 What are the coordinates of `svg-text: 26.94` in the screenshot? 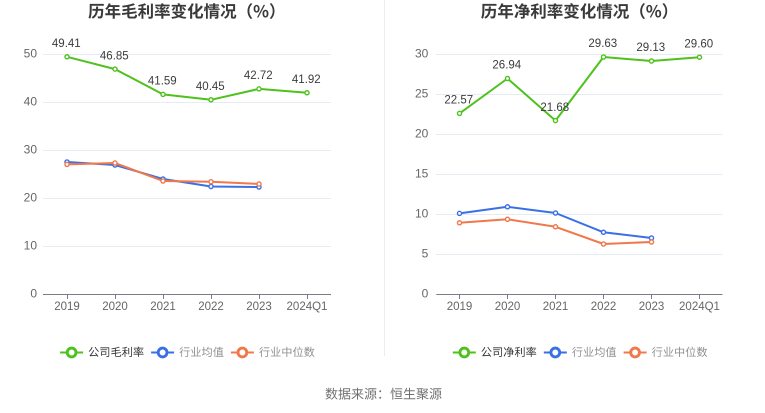 It's located at (506, 66).